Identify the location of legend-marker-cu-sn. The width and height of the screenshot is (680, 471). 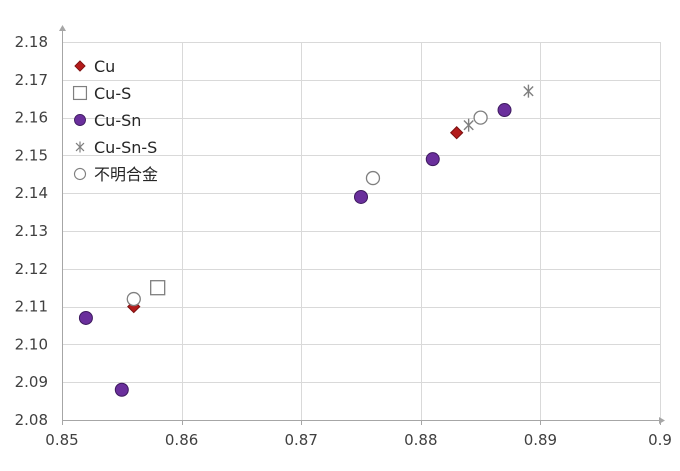
(80, 120).